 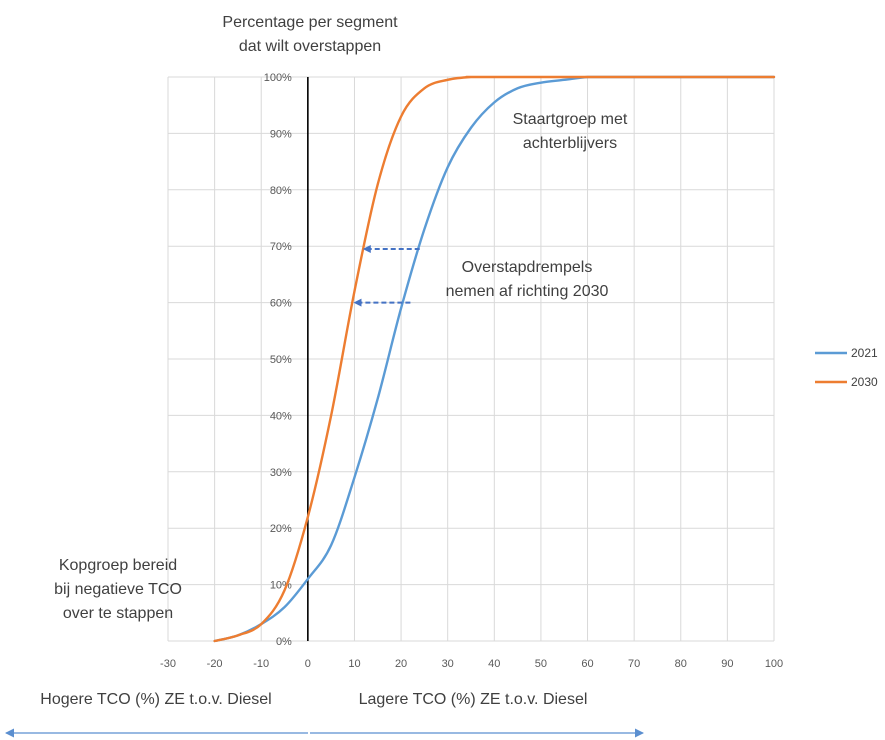 What do you see at coordinates (118, 565) in the screenshot?
I see `annotation-lead-line-1: Kopgroep bereid` at bounding box center [118, 565].